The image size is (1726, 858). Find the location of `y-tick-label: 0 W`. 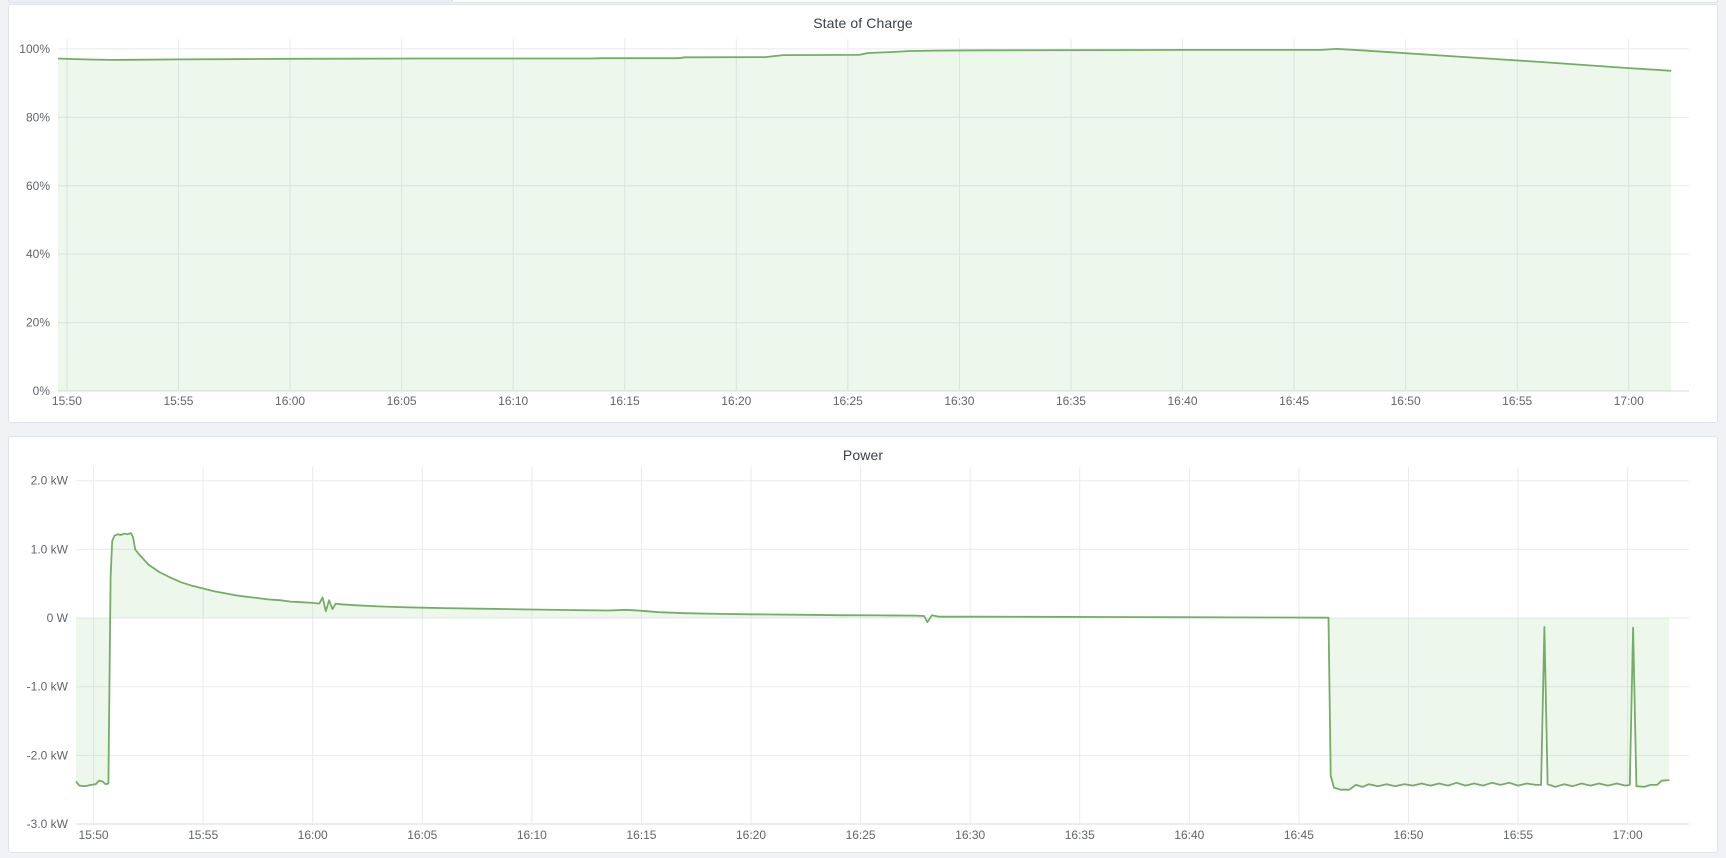

y-tick-label: 0 W is located at coordinates (58, 618).